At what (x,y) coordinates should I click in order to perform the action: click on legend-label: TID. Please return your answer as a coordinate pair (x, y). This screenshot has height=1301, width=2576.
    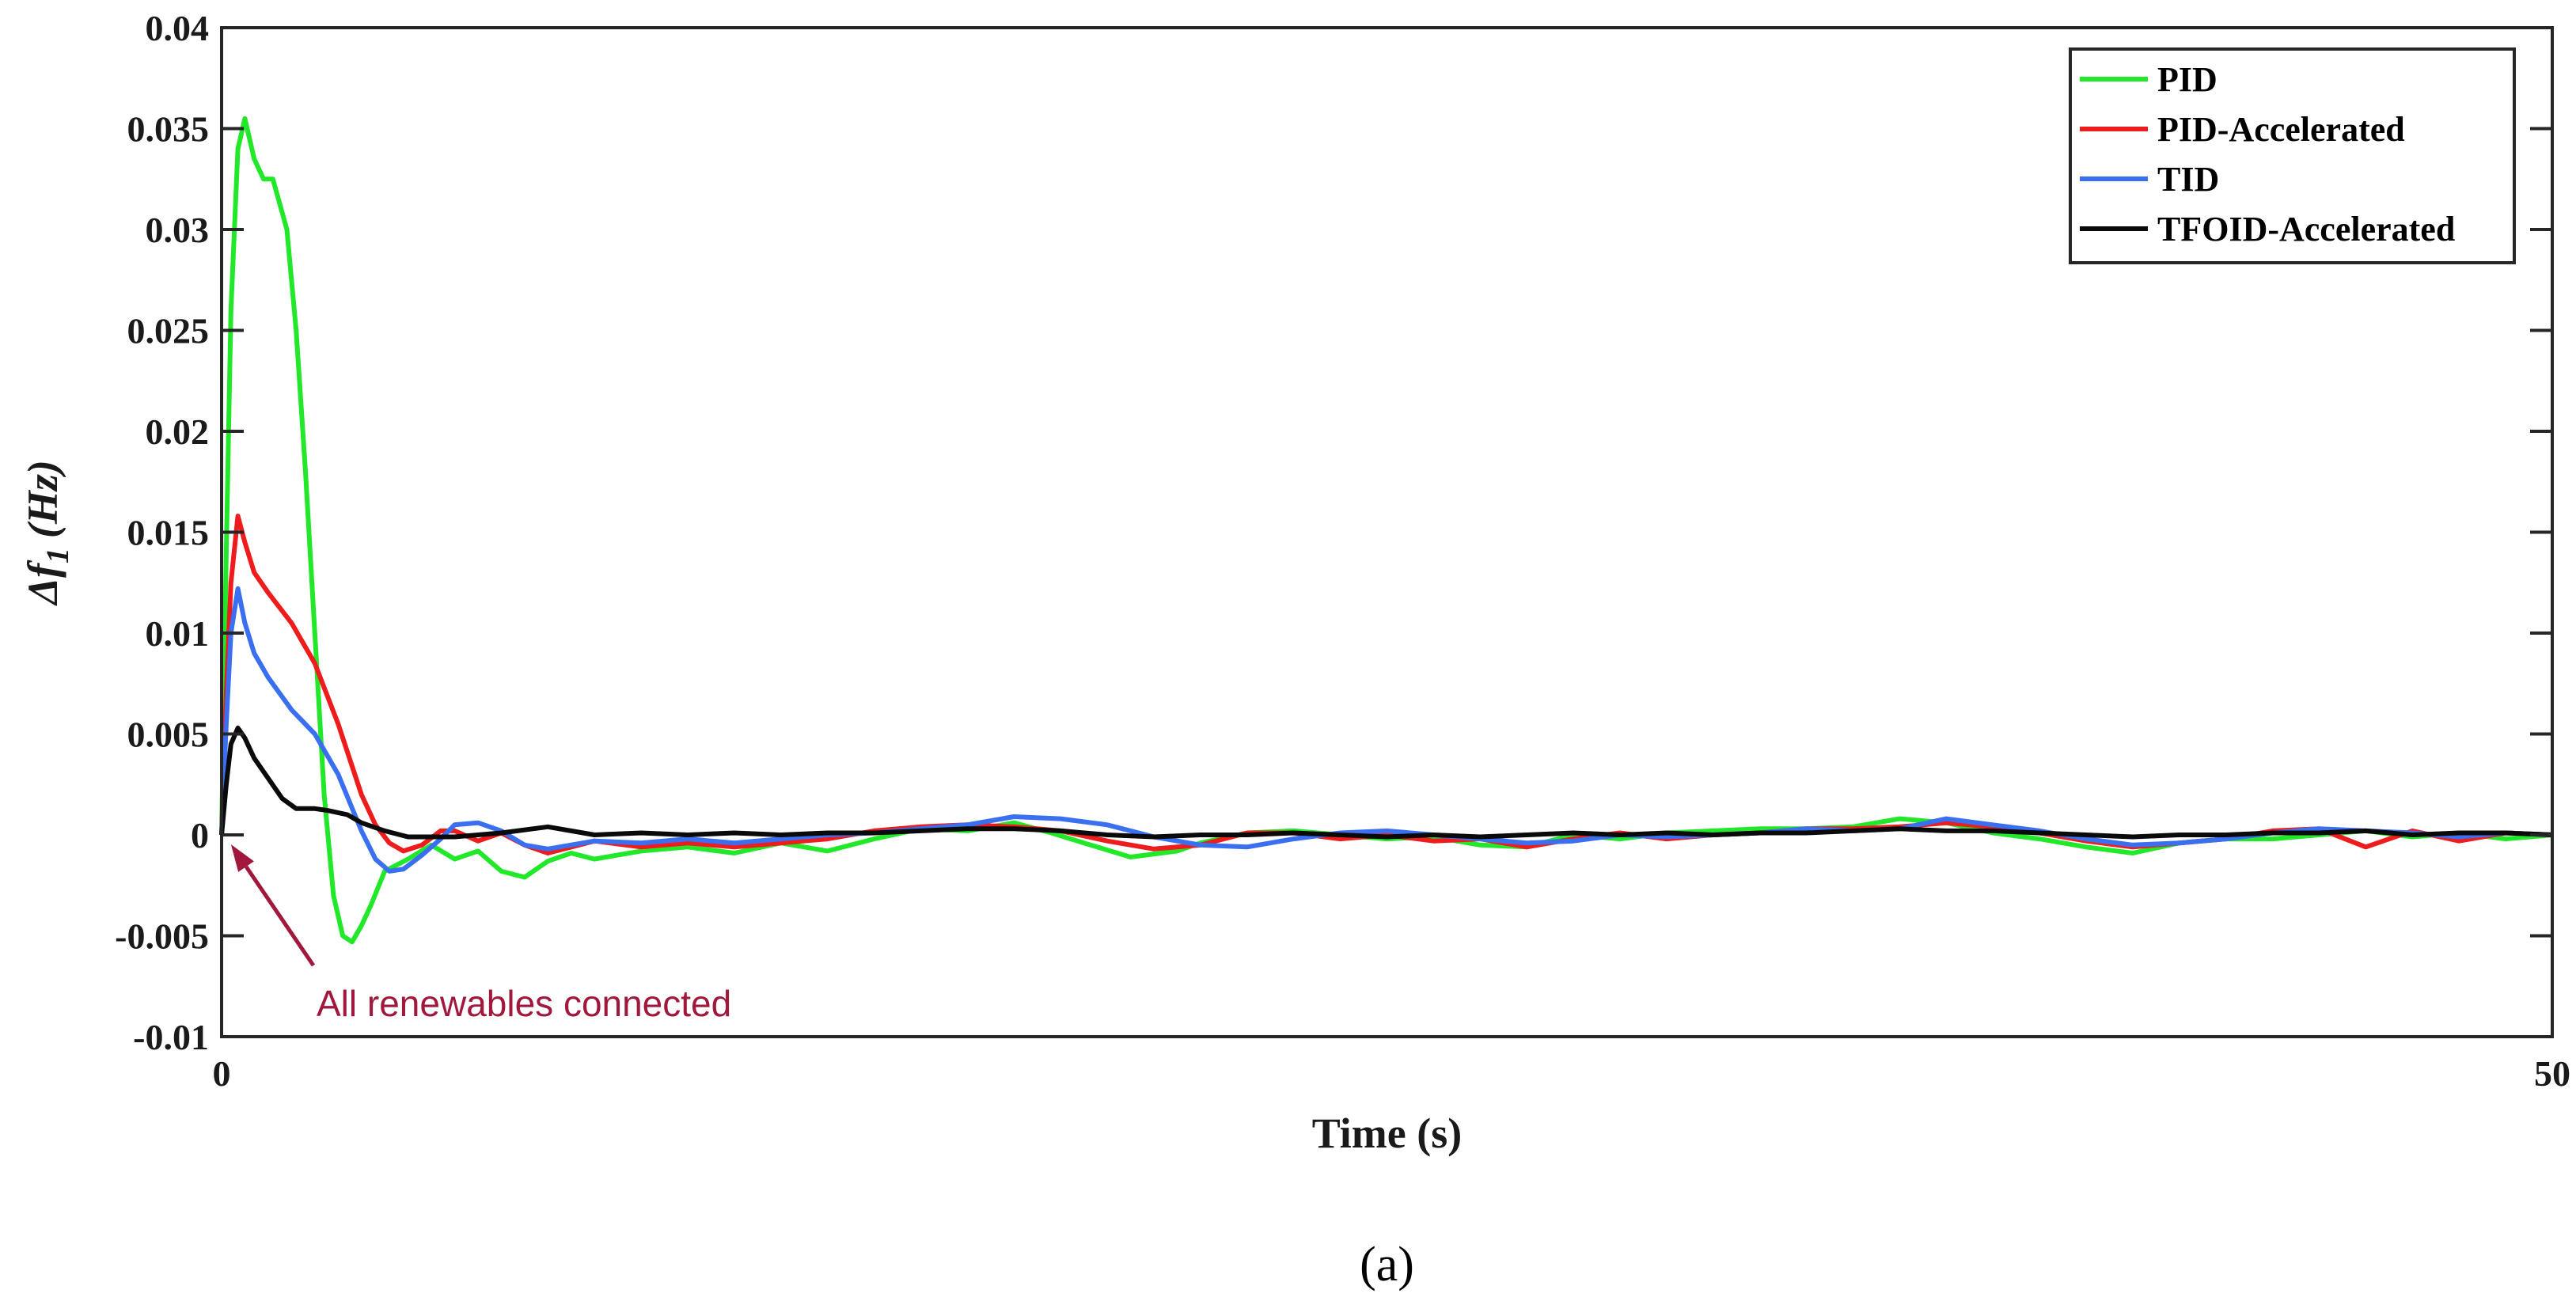
    Looking at the image, I should click on (2188, 179).